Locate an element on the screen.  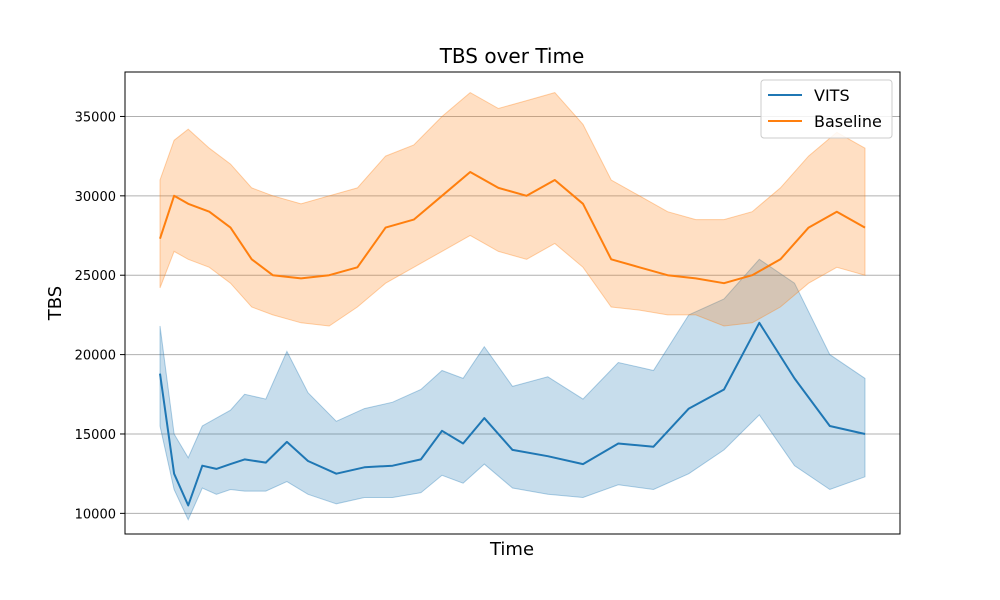
series-line-baseline is located at coordinates (512, 228).